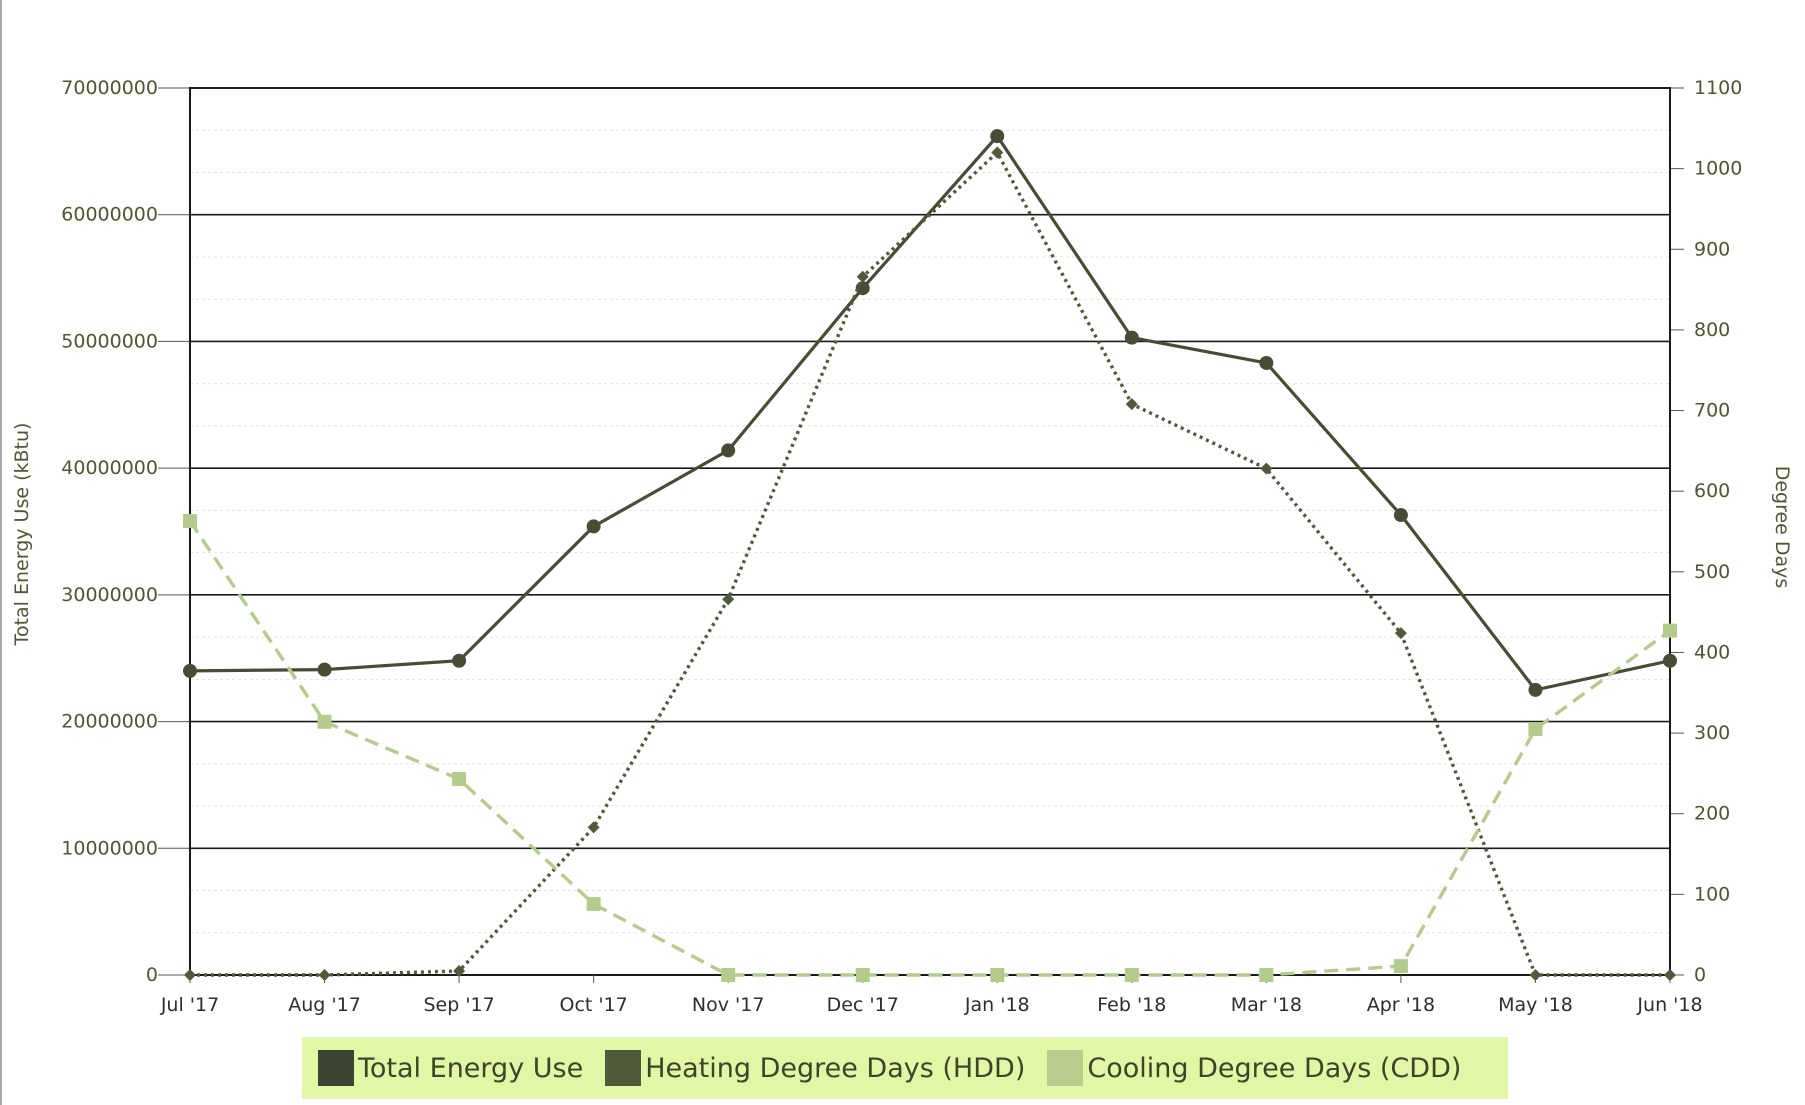 Image resolution: width=1805 pixels, height=1105 pixels. I want to click on y-left-tick-label: 60000000, so click(109, 215).